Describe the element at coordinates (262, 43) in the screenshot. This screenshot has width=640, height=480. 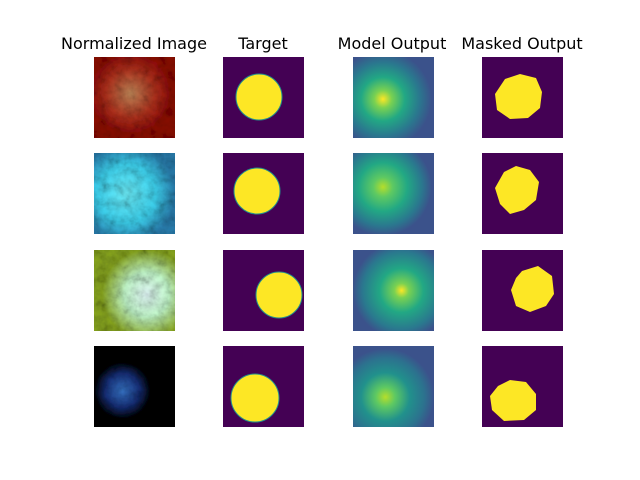
I see `column-title: Target` at that location.